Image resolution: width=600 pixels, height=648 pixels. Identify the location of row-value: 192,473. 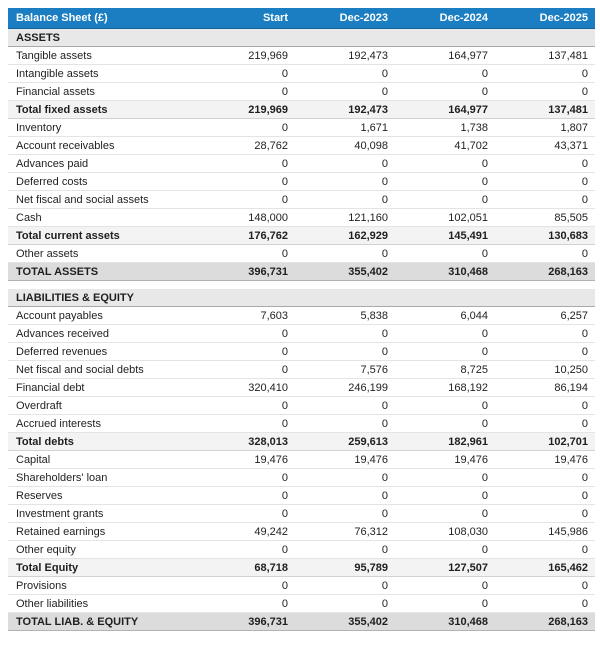
(345, 109).